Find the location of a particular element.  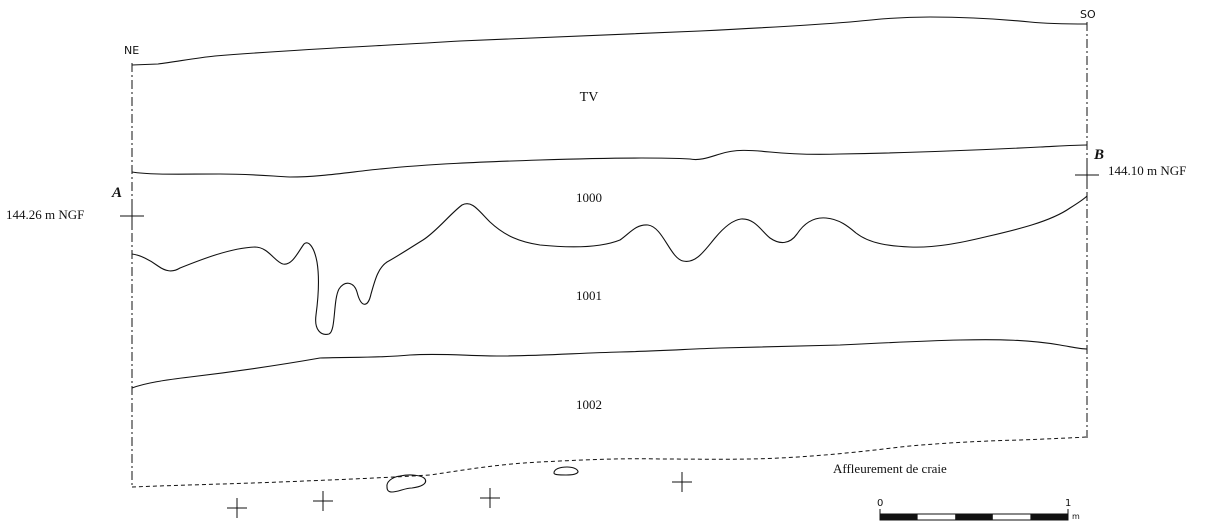

chalk-outcrop-line is located at coordinates (609, 462).